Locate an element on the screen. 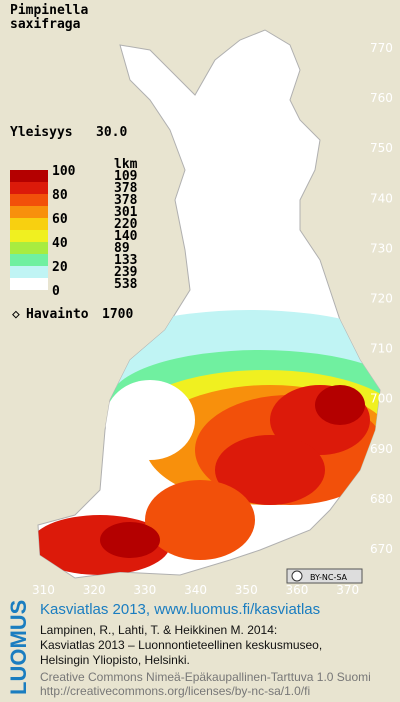  north-coordinate: 770 is located at coordinates (381, 48).